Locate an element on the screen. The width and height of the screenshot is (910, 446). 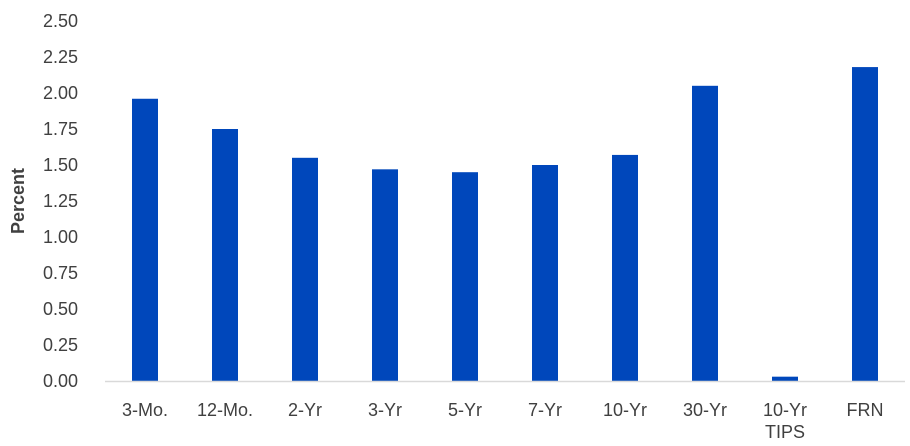
y-tick-label: 2.50 is located at coordinates (60, 21).